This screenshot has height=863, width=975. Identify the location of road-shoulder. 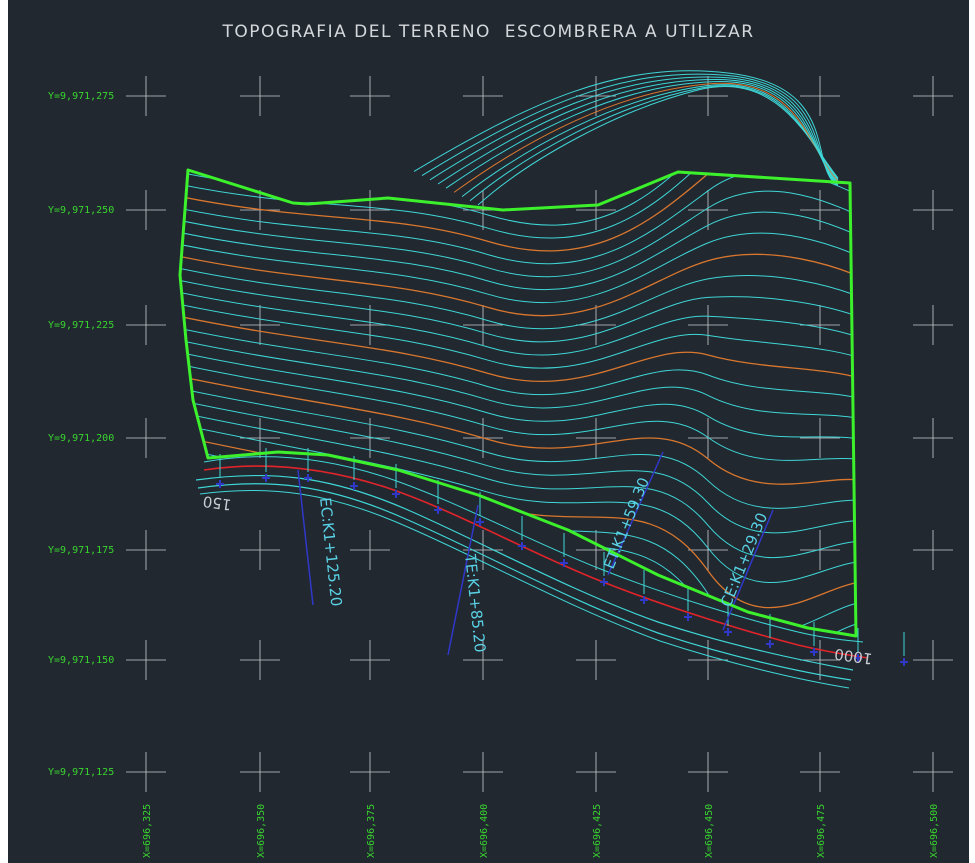
(533, 549).